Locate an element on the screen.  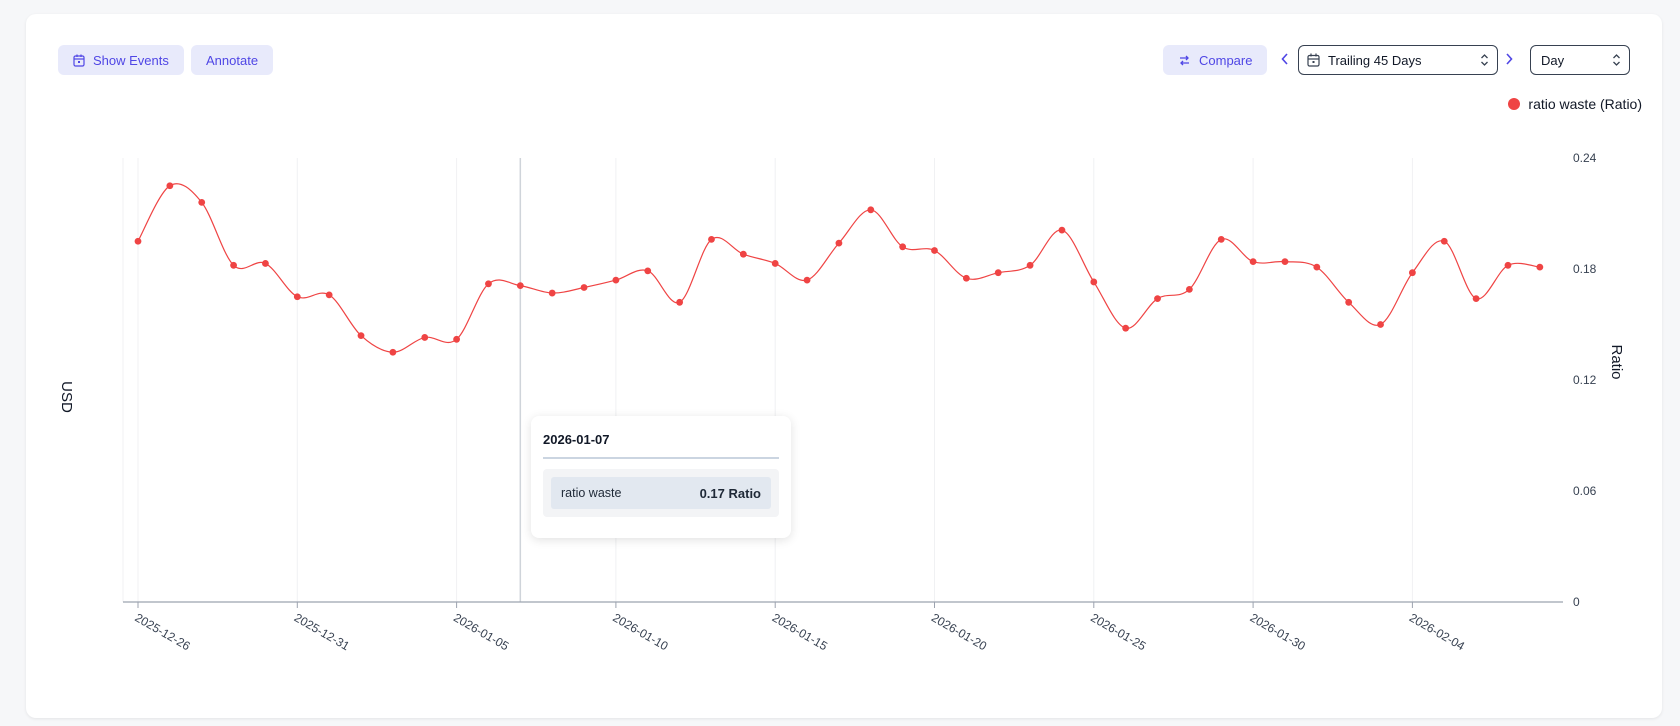
date-range-select: Trailing 45 Days is located at coordinates (1398, 60).